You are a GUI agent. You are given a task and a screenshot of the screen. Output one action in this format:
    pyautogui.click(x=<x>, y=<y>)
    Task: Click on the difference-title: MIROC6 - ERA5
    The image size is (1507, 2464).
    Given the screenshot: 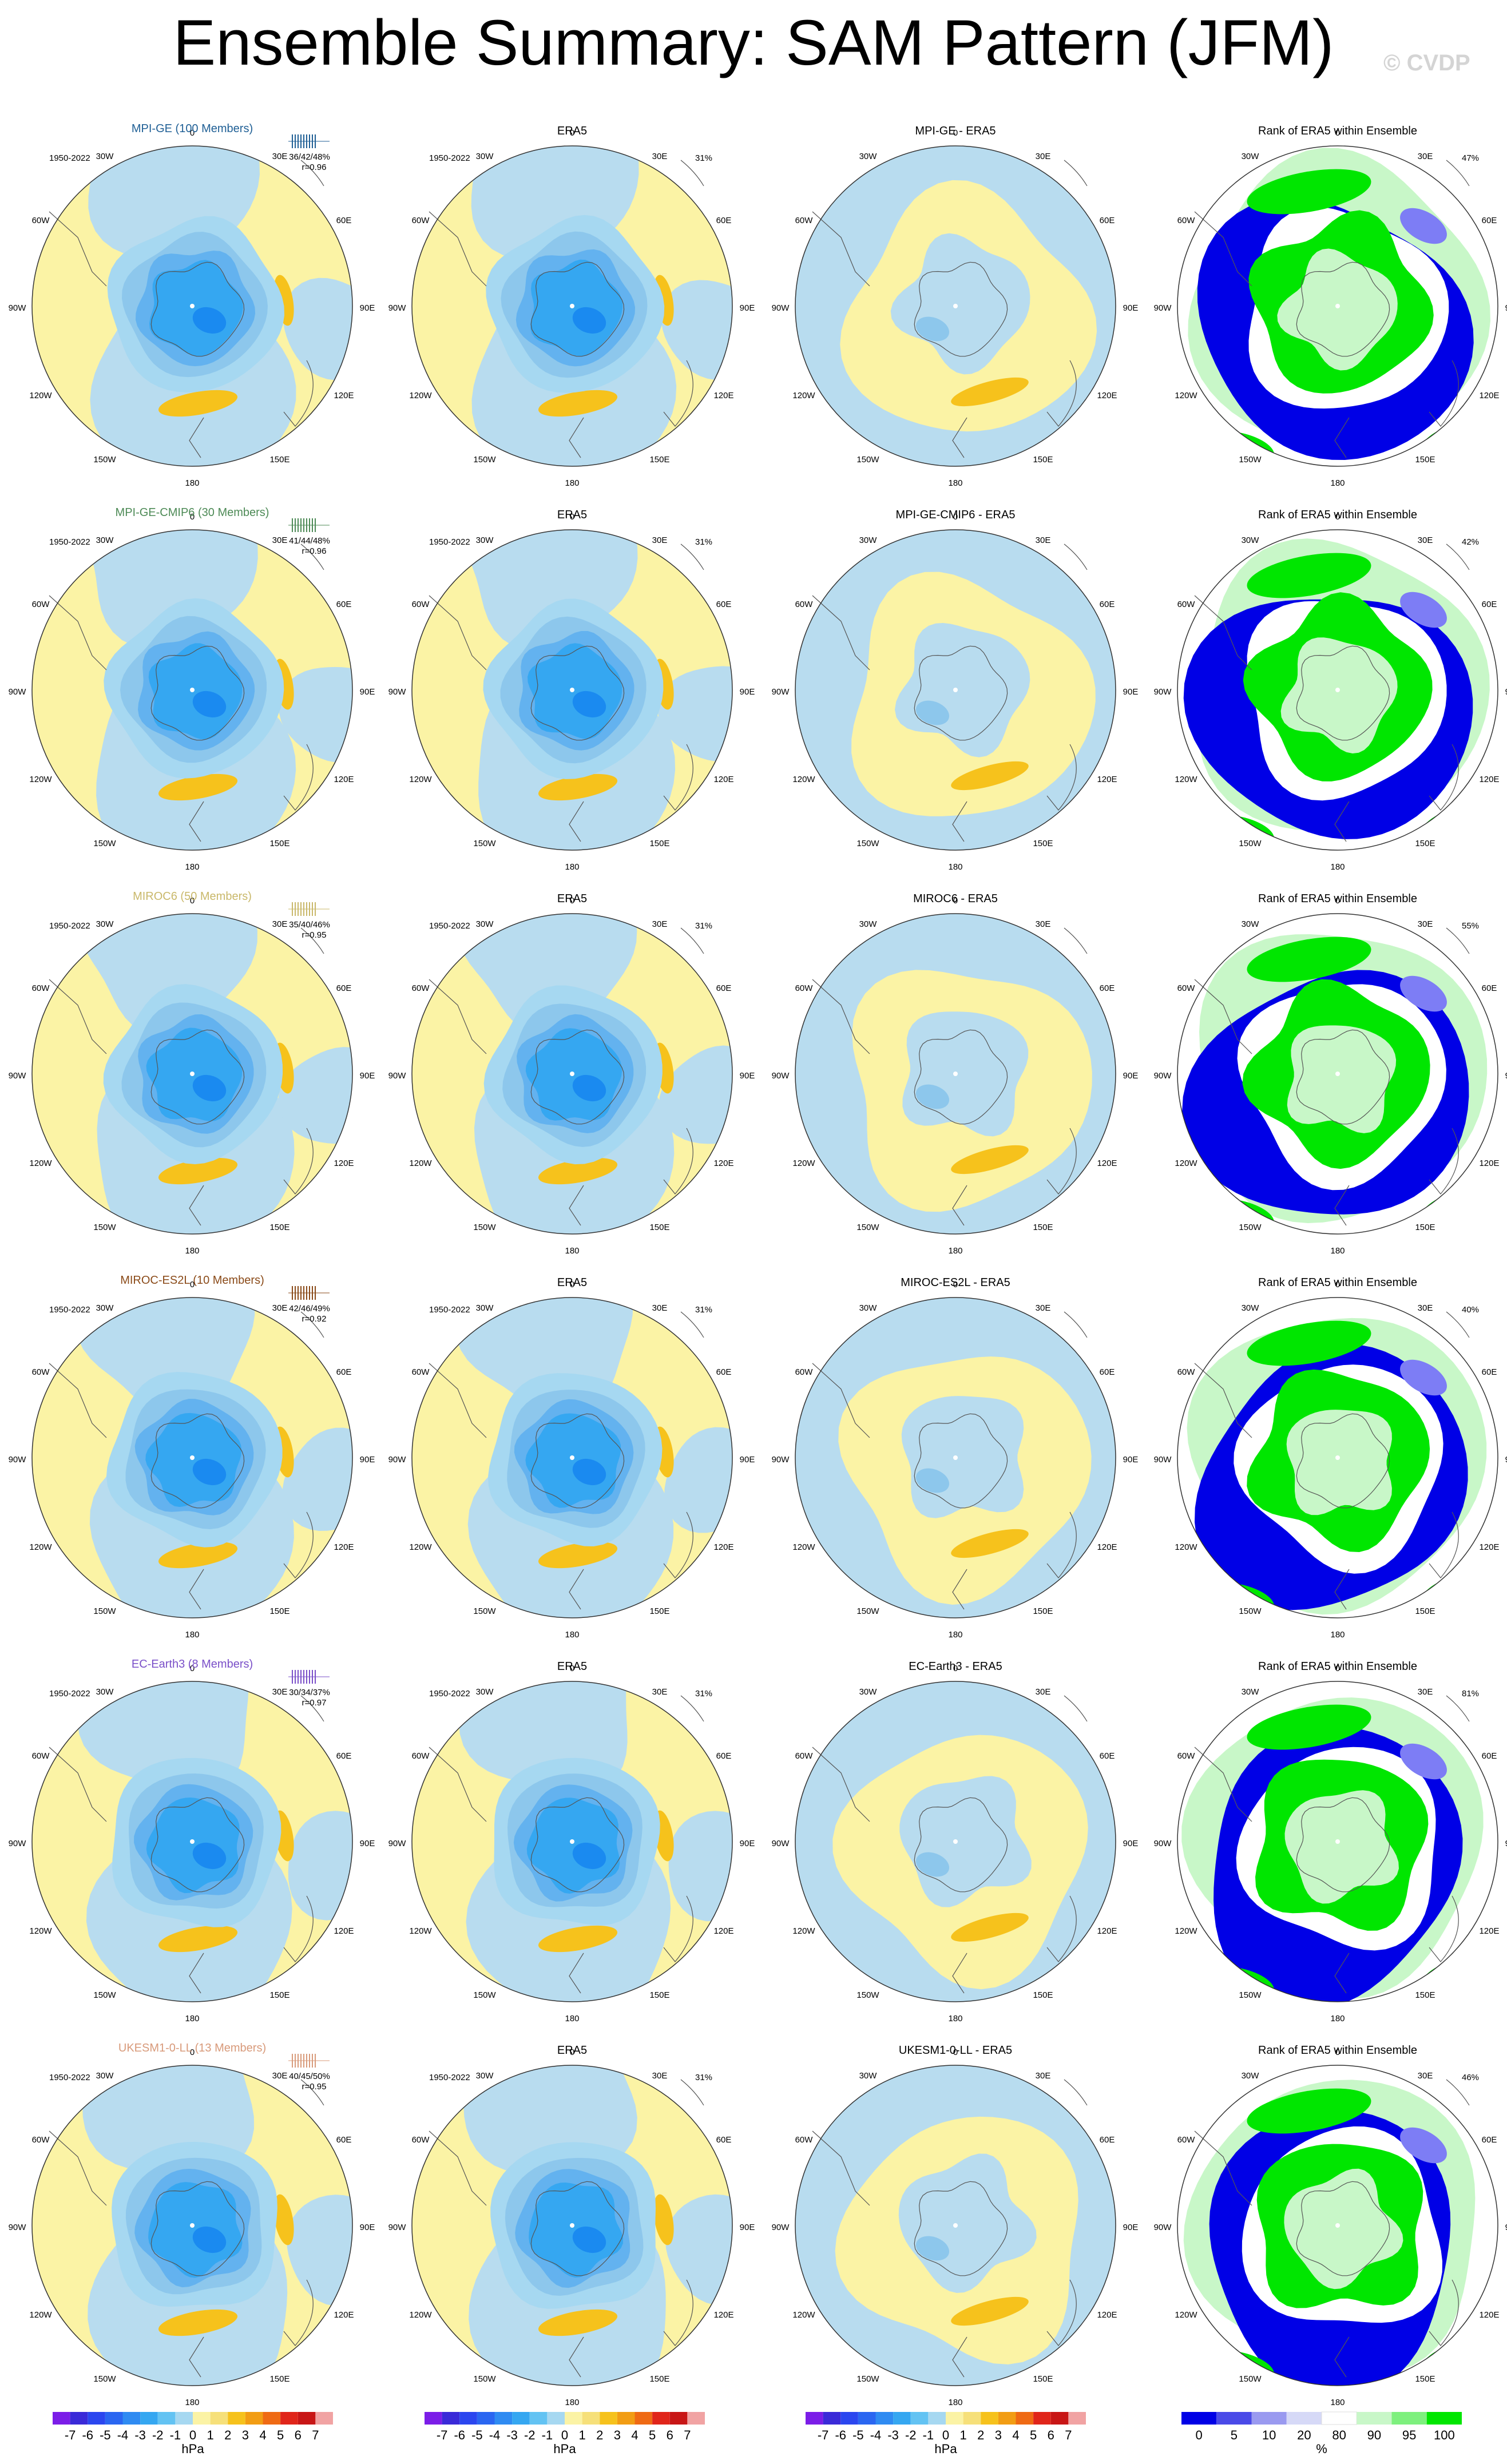 What is the action you would take?
    pyautogui.click(x=955, y=898)
    